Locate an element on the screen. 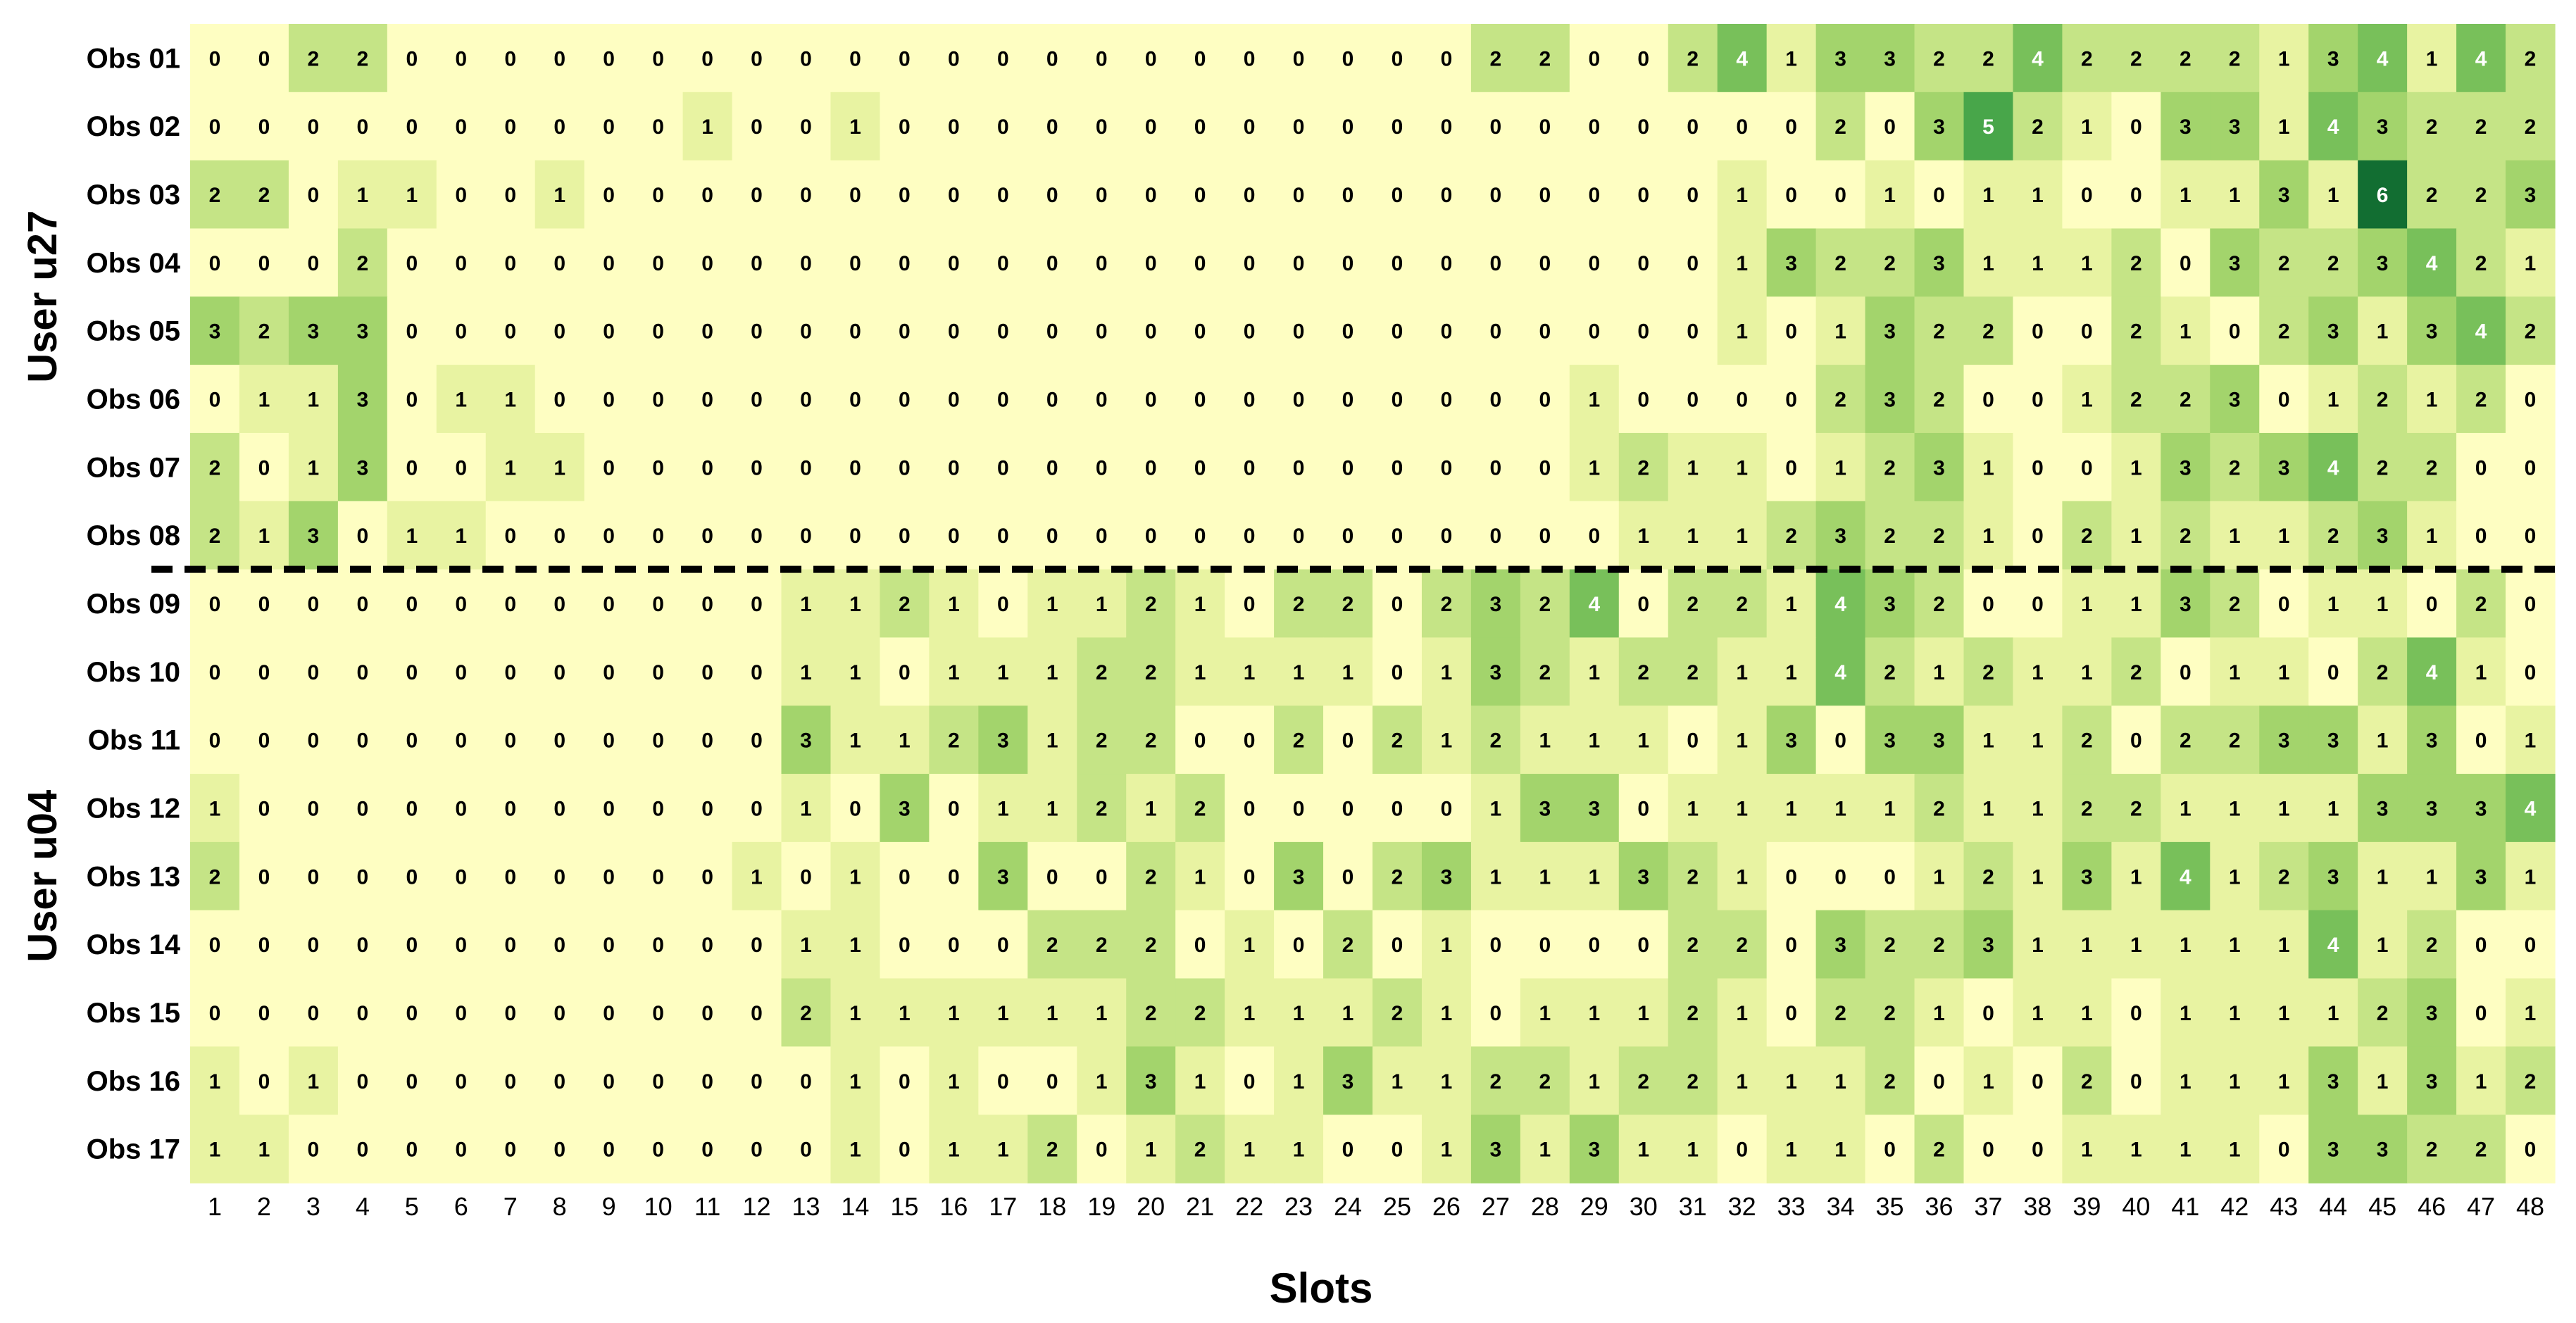 The image size is (2576, 1323). column-label: 24 is located at coordinates (1348, 1206).